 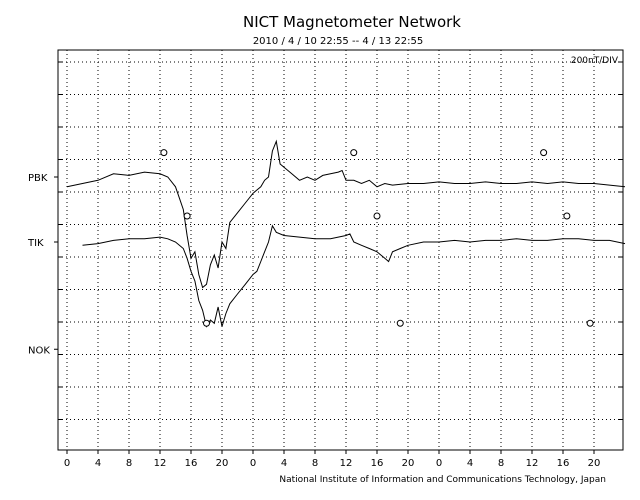 I want to click on chart-subtitle: 2010 / 4 / 10 22:55 -- 4 / 13 22:55, so click(x=338, y=41).